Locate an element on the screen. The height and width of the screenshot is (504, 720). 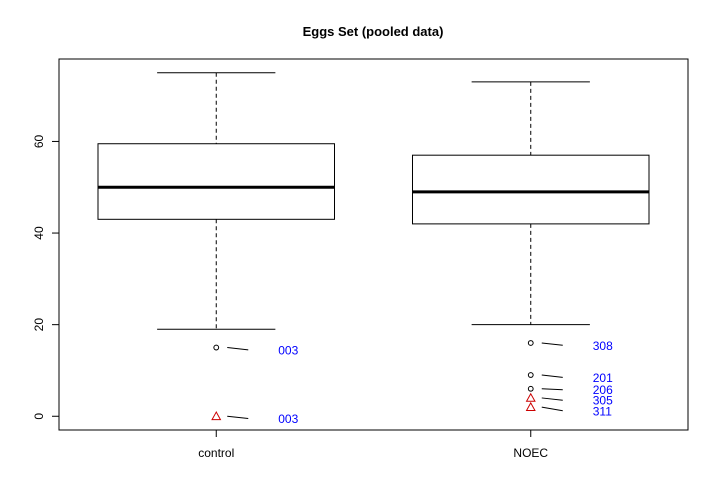
annotation-label: 201 is located at coordinates (603, 378).